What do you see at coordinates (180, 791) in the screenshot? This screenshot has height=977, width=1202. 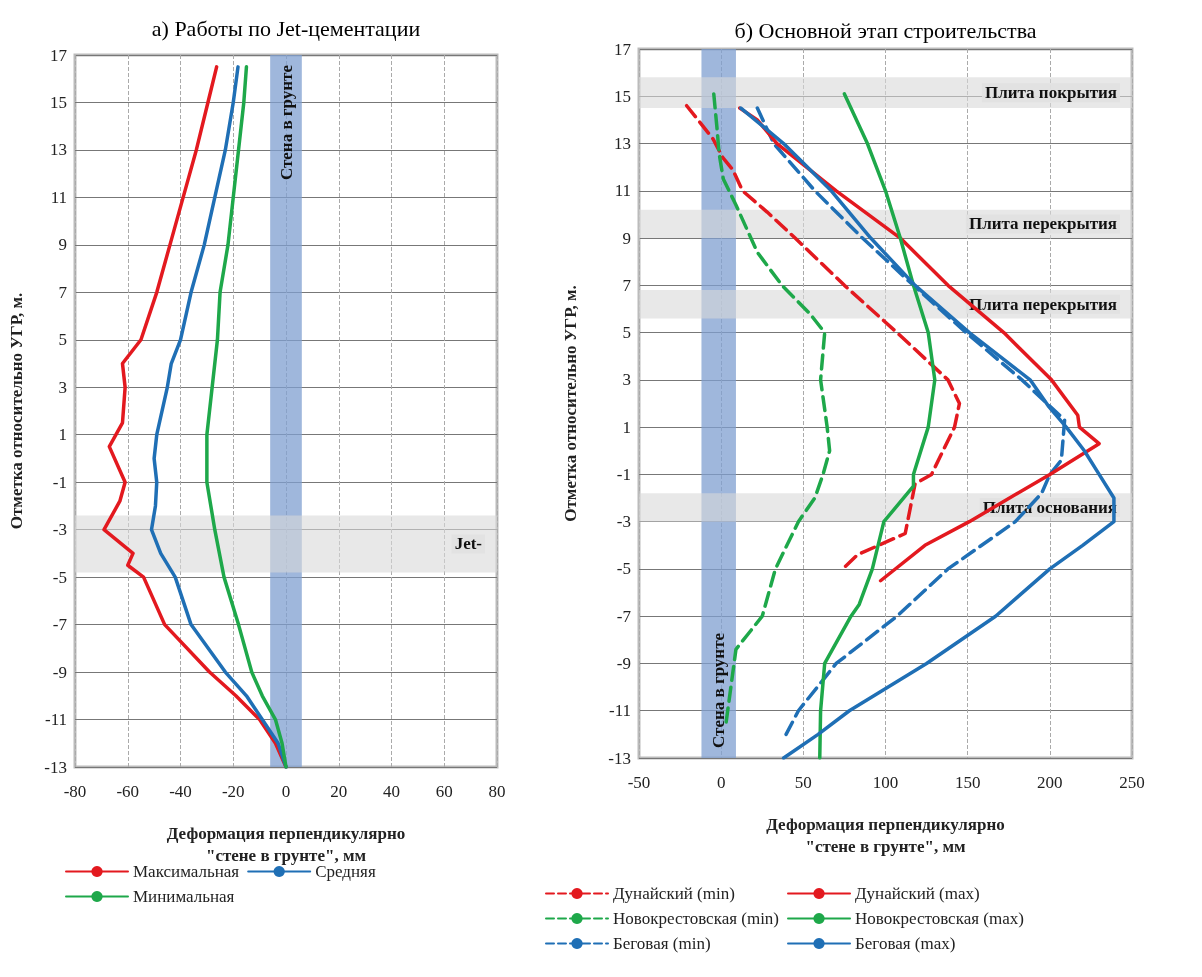 I see `x-tick-label: -40` at bounding box center [180, 791].